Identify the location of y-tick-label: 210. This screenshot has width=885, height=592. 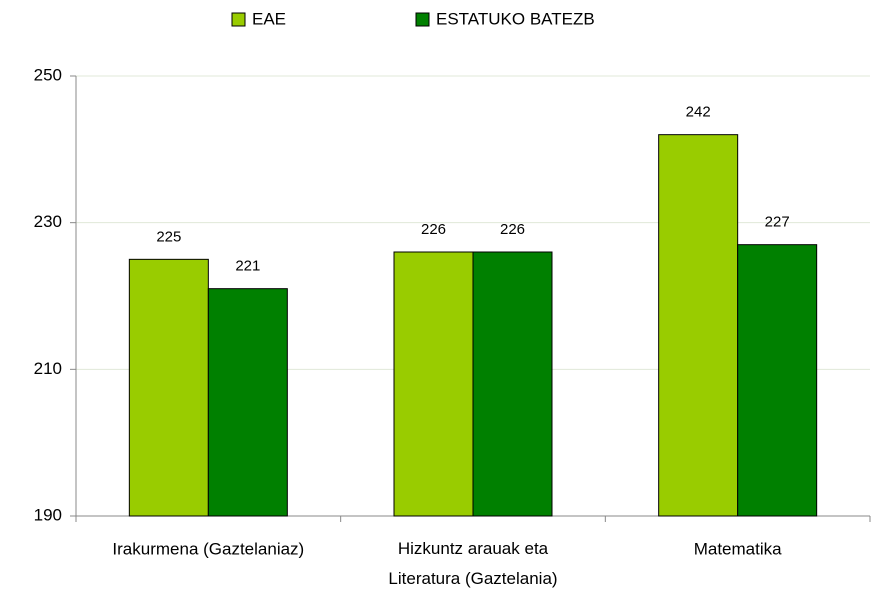
(48, 368).